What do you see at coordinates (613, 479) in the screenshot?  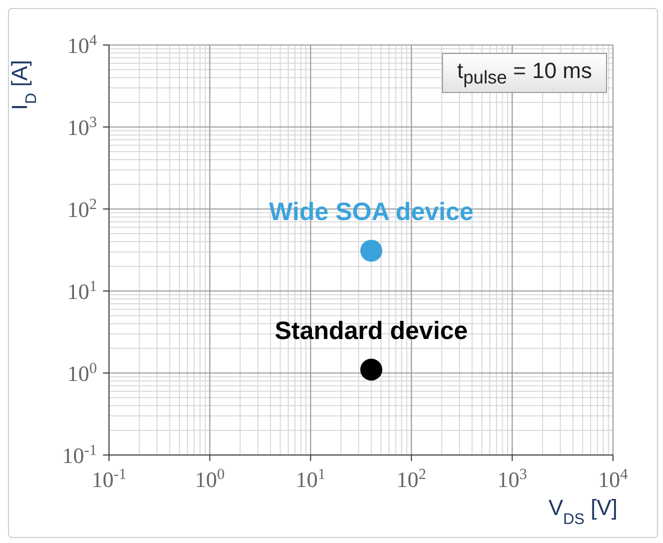 I see `x-tick-label: 10$^{4}$` at bounding box center [613, 479].